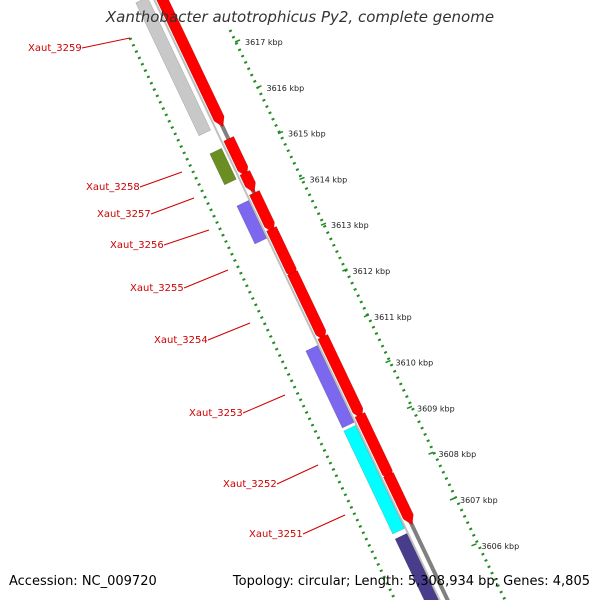 This screenshot has height=600, width=600. I want to click on gene-label: Xaut_3259, so click(55, 48).